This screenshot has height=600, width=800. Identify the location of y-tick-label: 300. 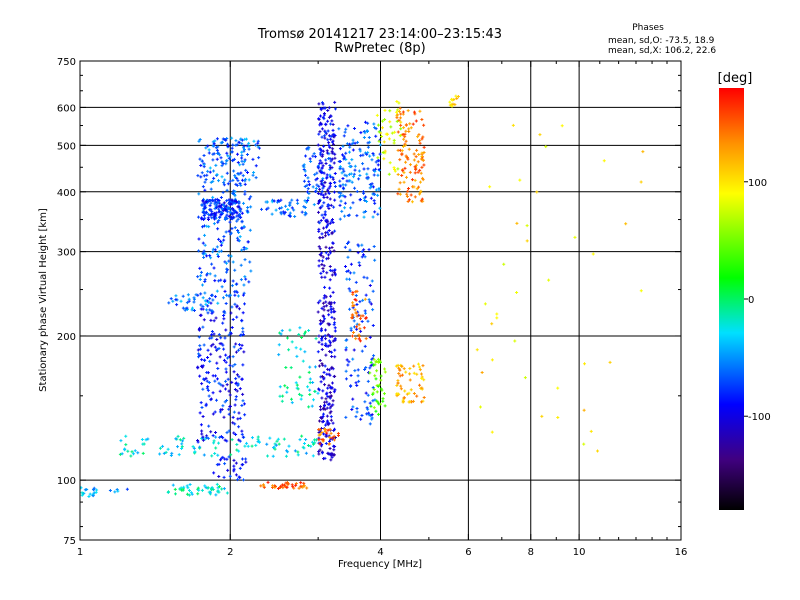
(66, 253).